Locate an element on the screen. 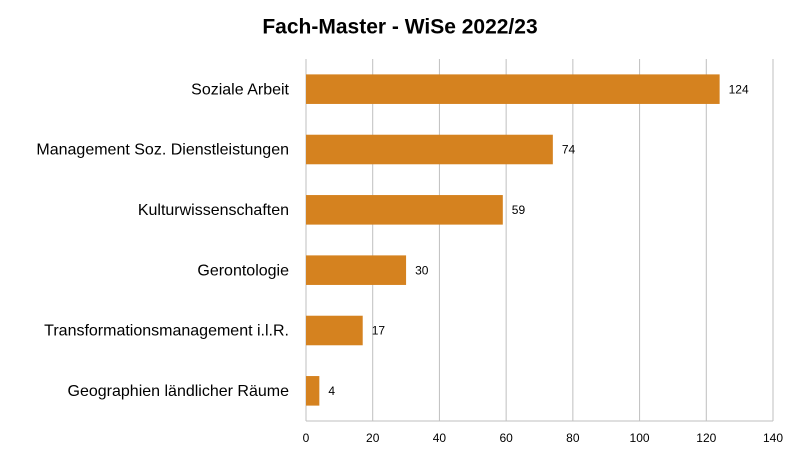  data-label: 17 is located at coordinates (379, 331).